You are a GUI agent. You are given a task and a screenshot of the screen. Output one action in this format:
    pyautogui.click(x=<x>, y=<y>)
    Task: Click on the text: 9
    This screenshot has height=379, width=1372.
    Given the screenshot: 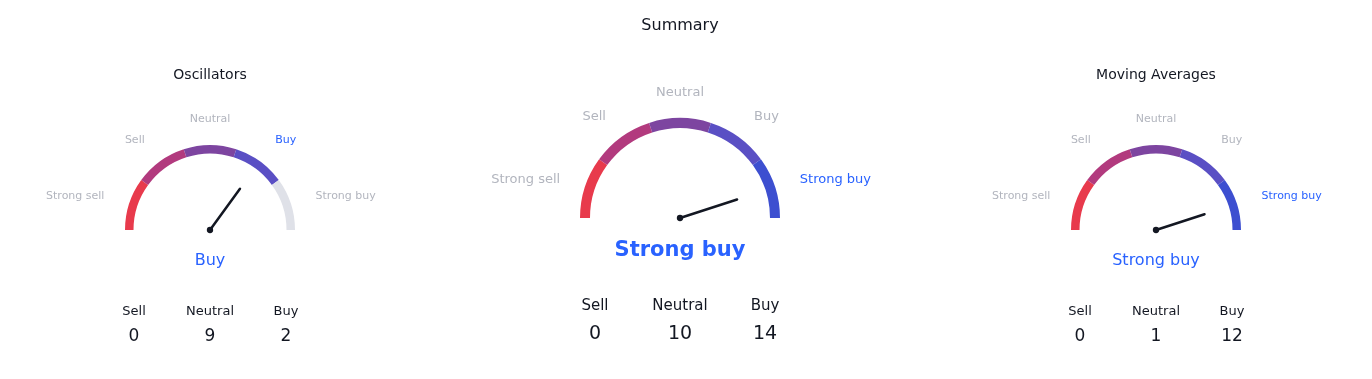 What is the action you would take?
    pyautogui.click(x=210, y=335)
    